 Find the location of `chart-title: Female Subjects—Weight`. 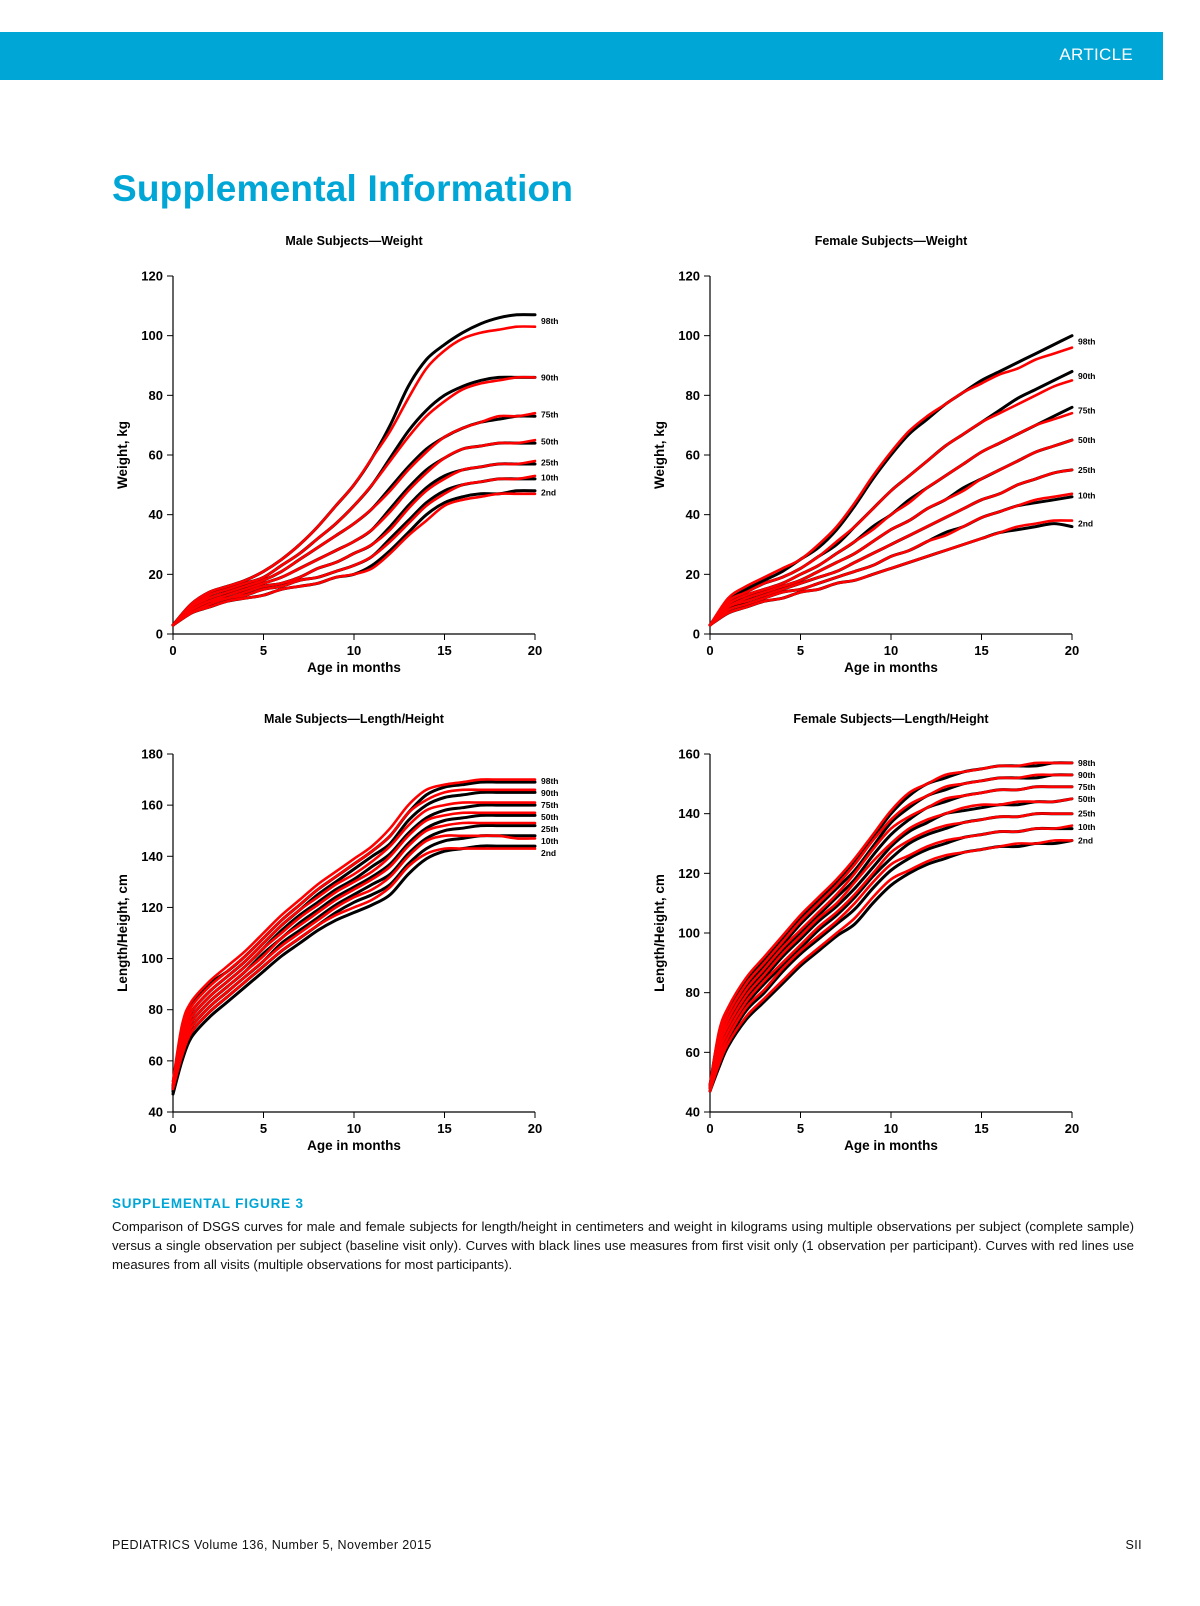

chart-title: Female Subjects—Weight is located at coordinates (891, 241).